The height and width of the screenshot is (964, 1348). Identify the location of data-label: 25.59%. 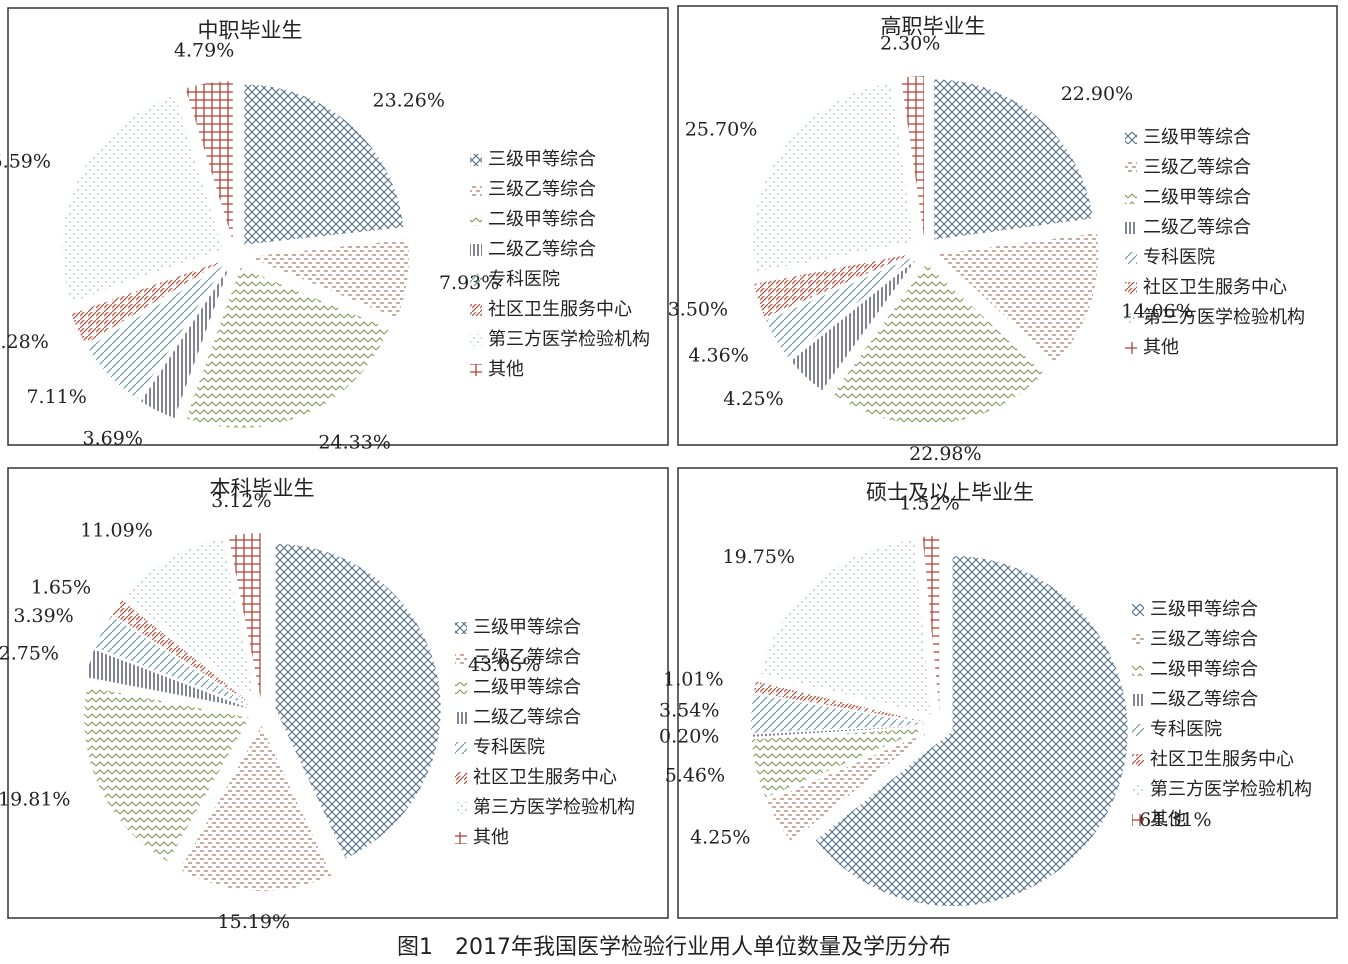
(25, 162).